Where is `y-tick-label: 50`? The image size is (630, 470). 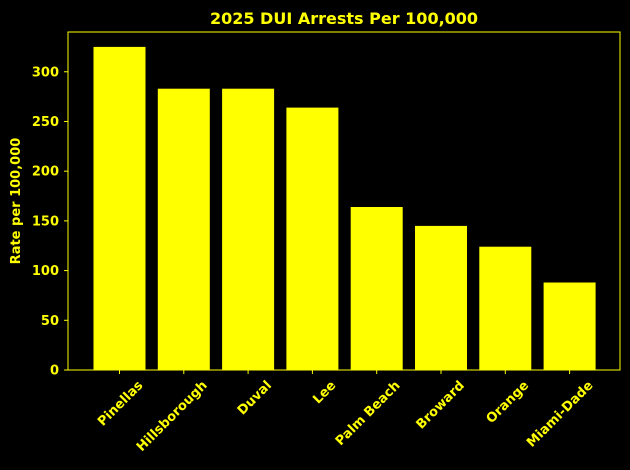
y-tick-label: 50 is located at coordinates (50, 321).